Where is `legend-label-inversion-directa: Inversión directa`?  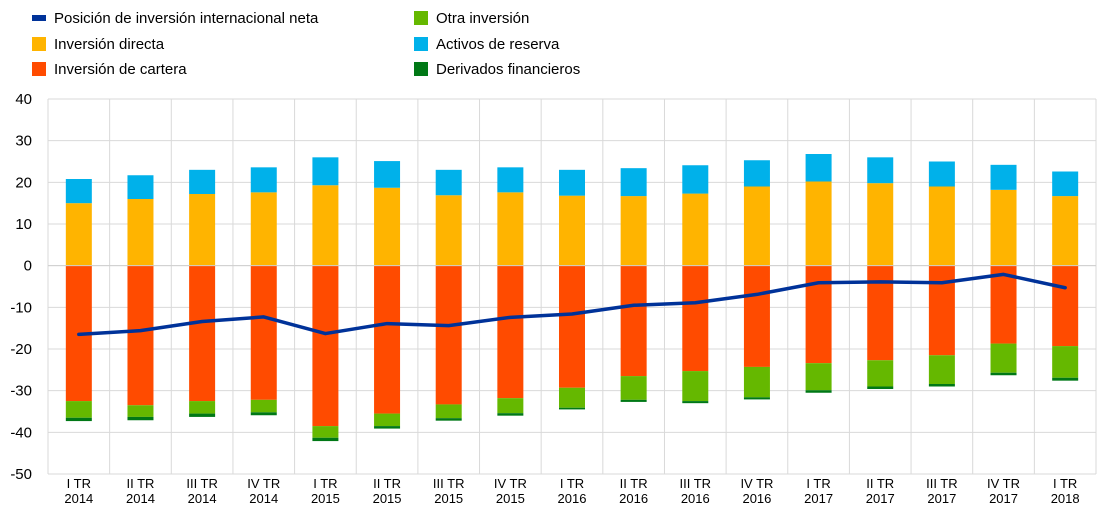
legend-label-inversion-directa: Inversión directa is located at coordinates (109, 44).